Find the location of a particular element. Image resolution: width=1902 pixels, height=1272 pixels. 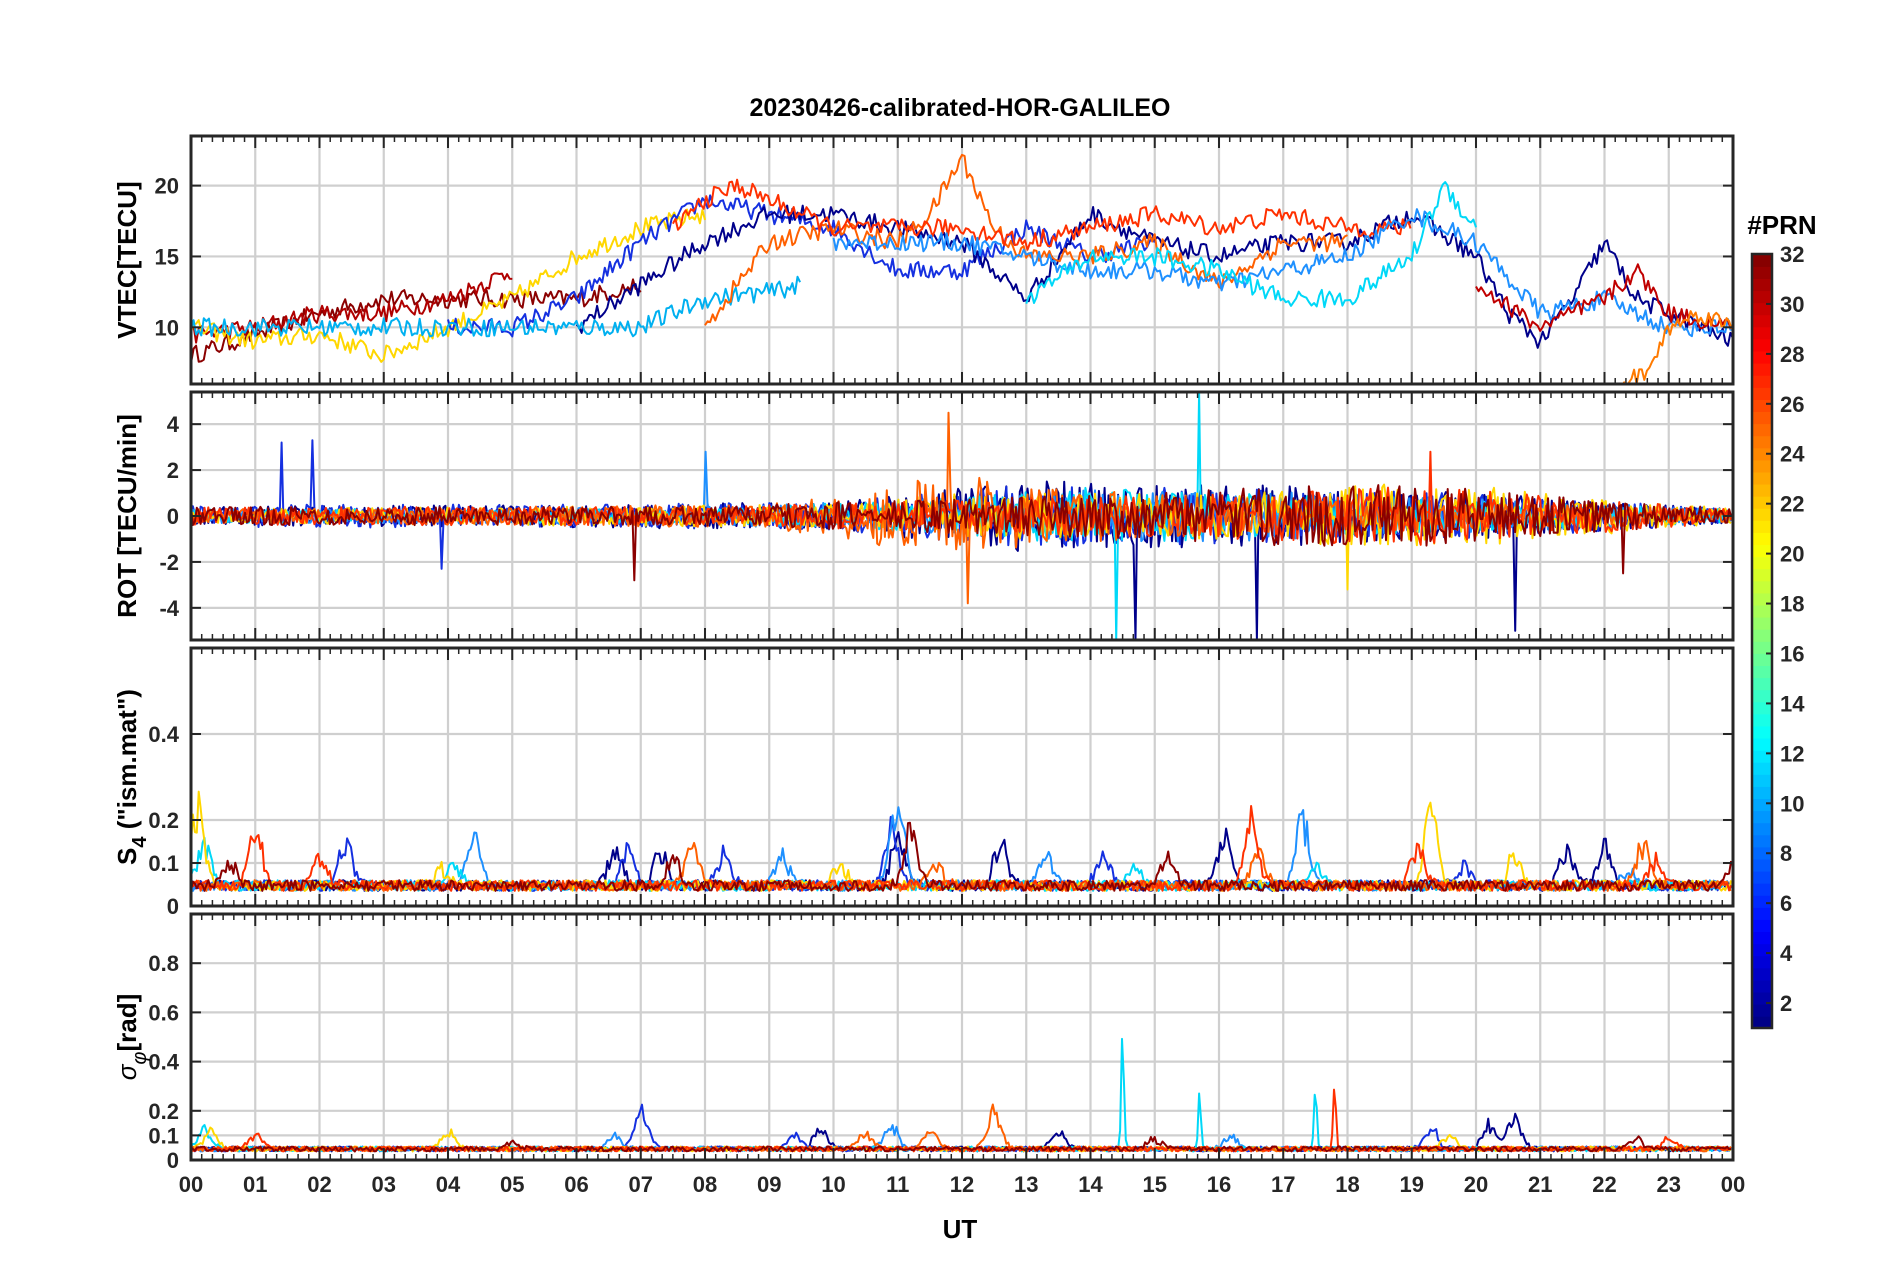

x-tick-label: 13 is located at coordinates (1026, 1184).